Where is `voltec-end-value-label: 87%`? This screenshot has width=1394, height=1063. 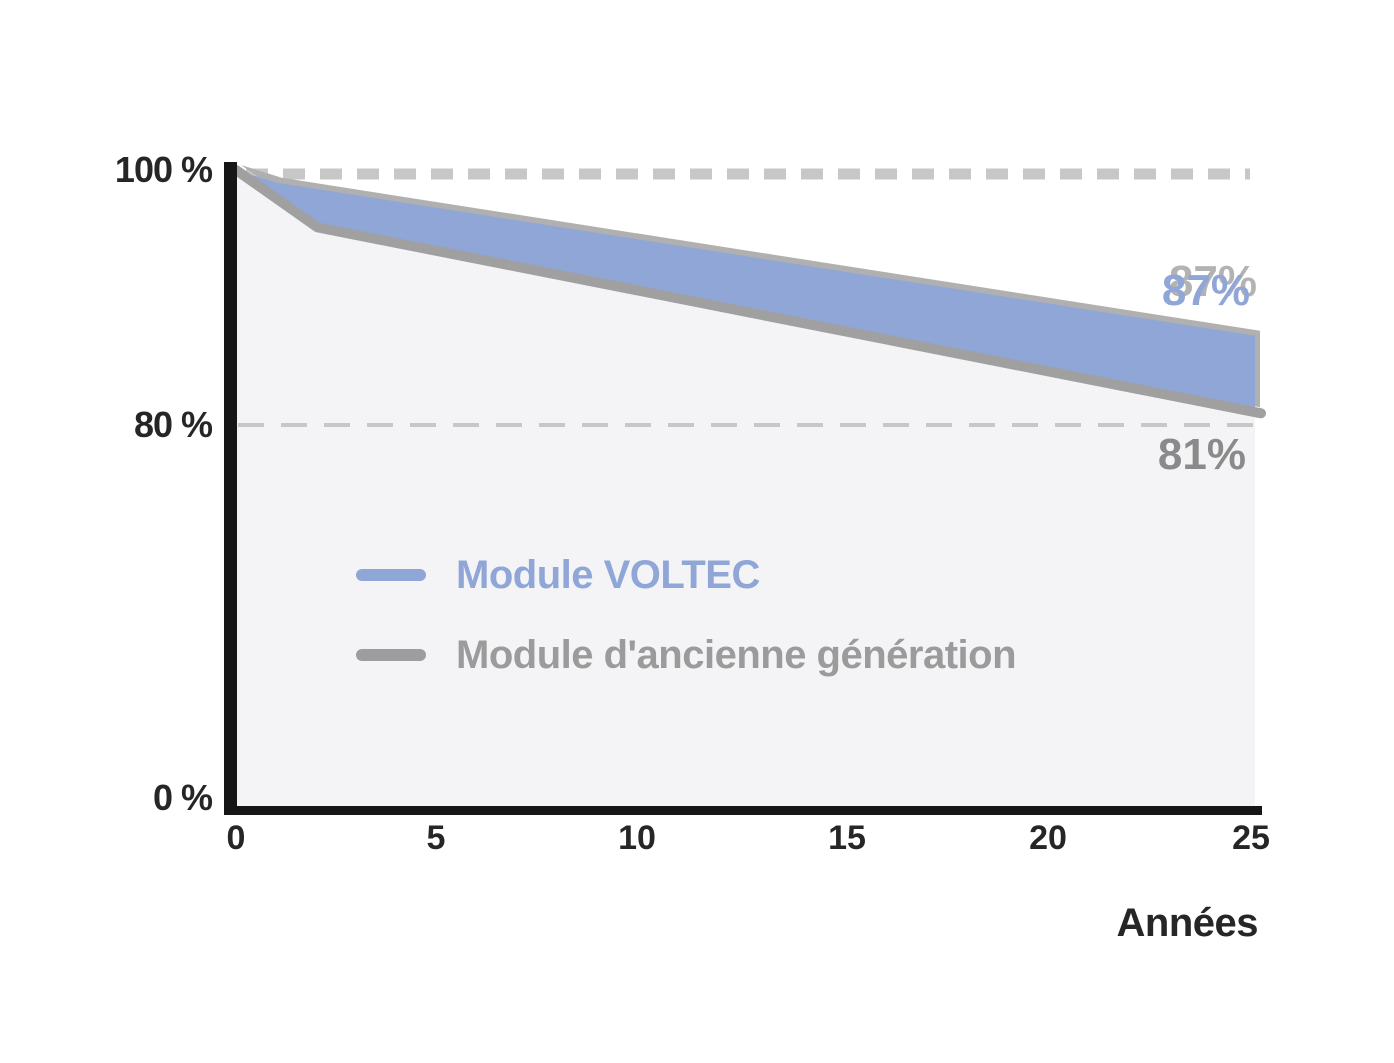 voltec-end-value-label: 87% is located at coordinates (1205, 290).